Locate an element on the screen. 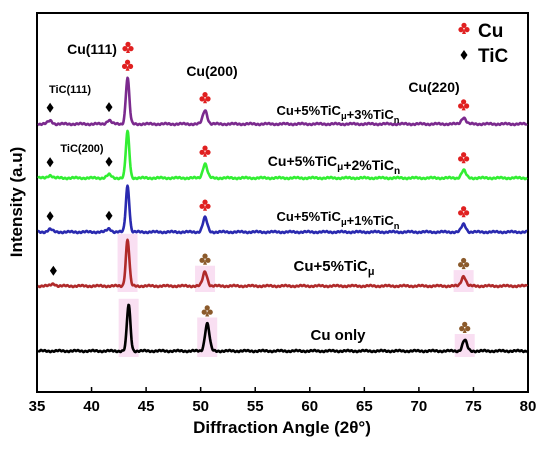  series-cu-5-tic is located at coordinates (282, 262).